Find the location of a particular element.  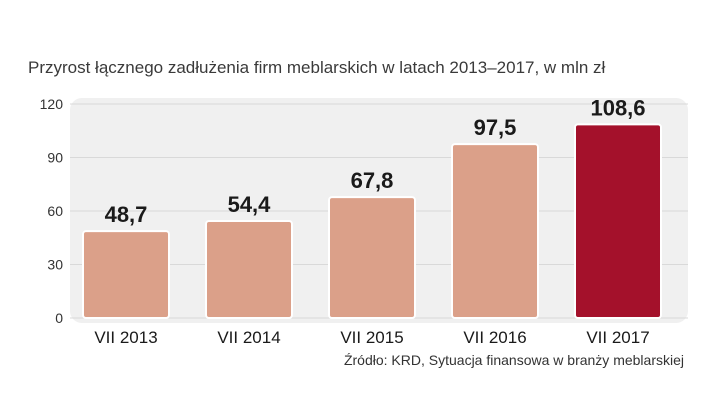

x-tick-label: VII 2015 is located at coordinates (371, 337).